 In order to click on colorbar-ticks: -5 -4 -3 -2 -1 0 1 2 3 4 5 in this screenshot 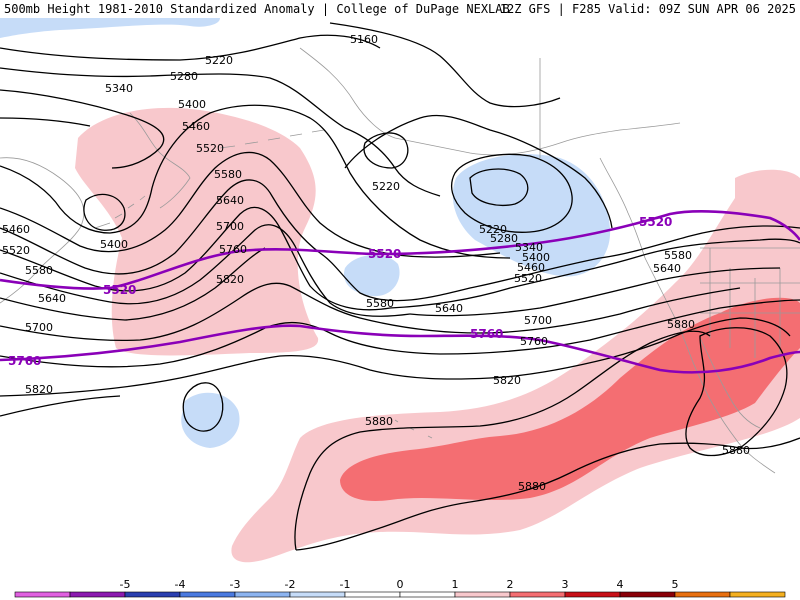, I will do `click(399, 584)`.